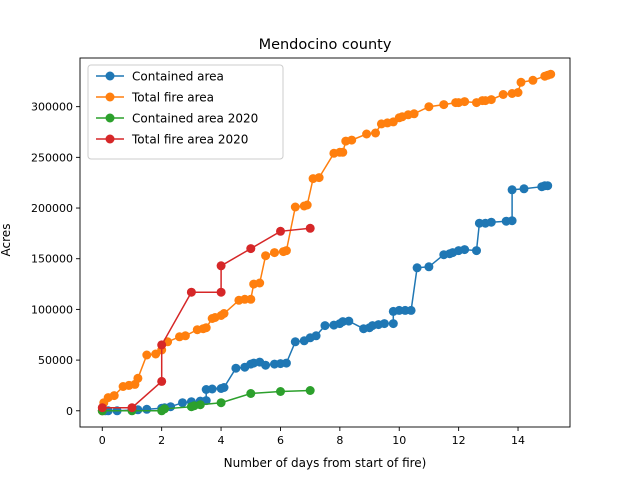 This screenshot has width=640, height=480. What do you see at coordinates (69, 411) in the screenshot?
I see `y-tick-label: 0` at bounding box center [69, 411].